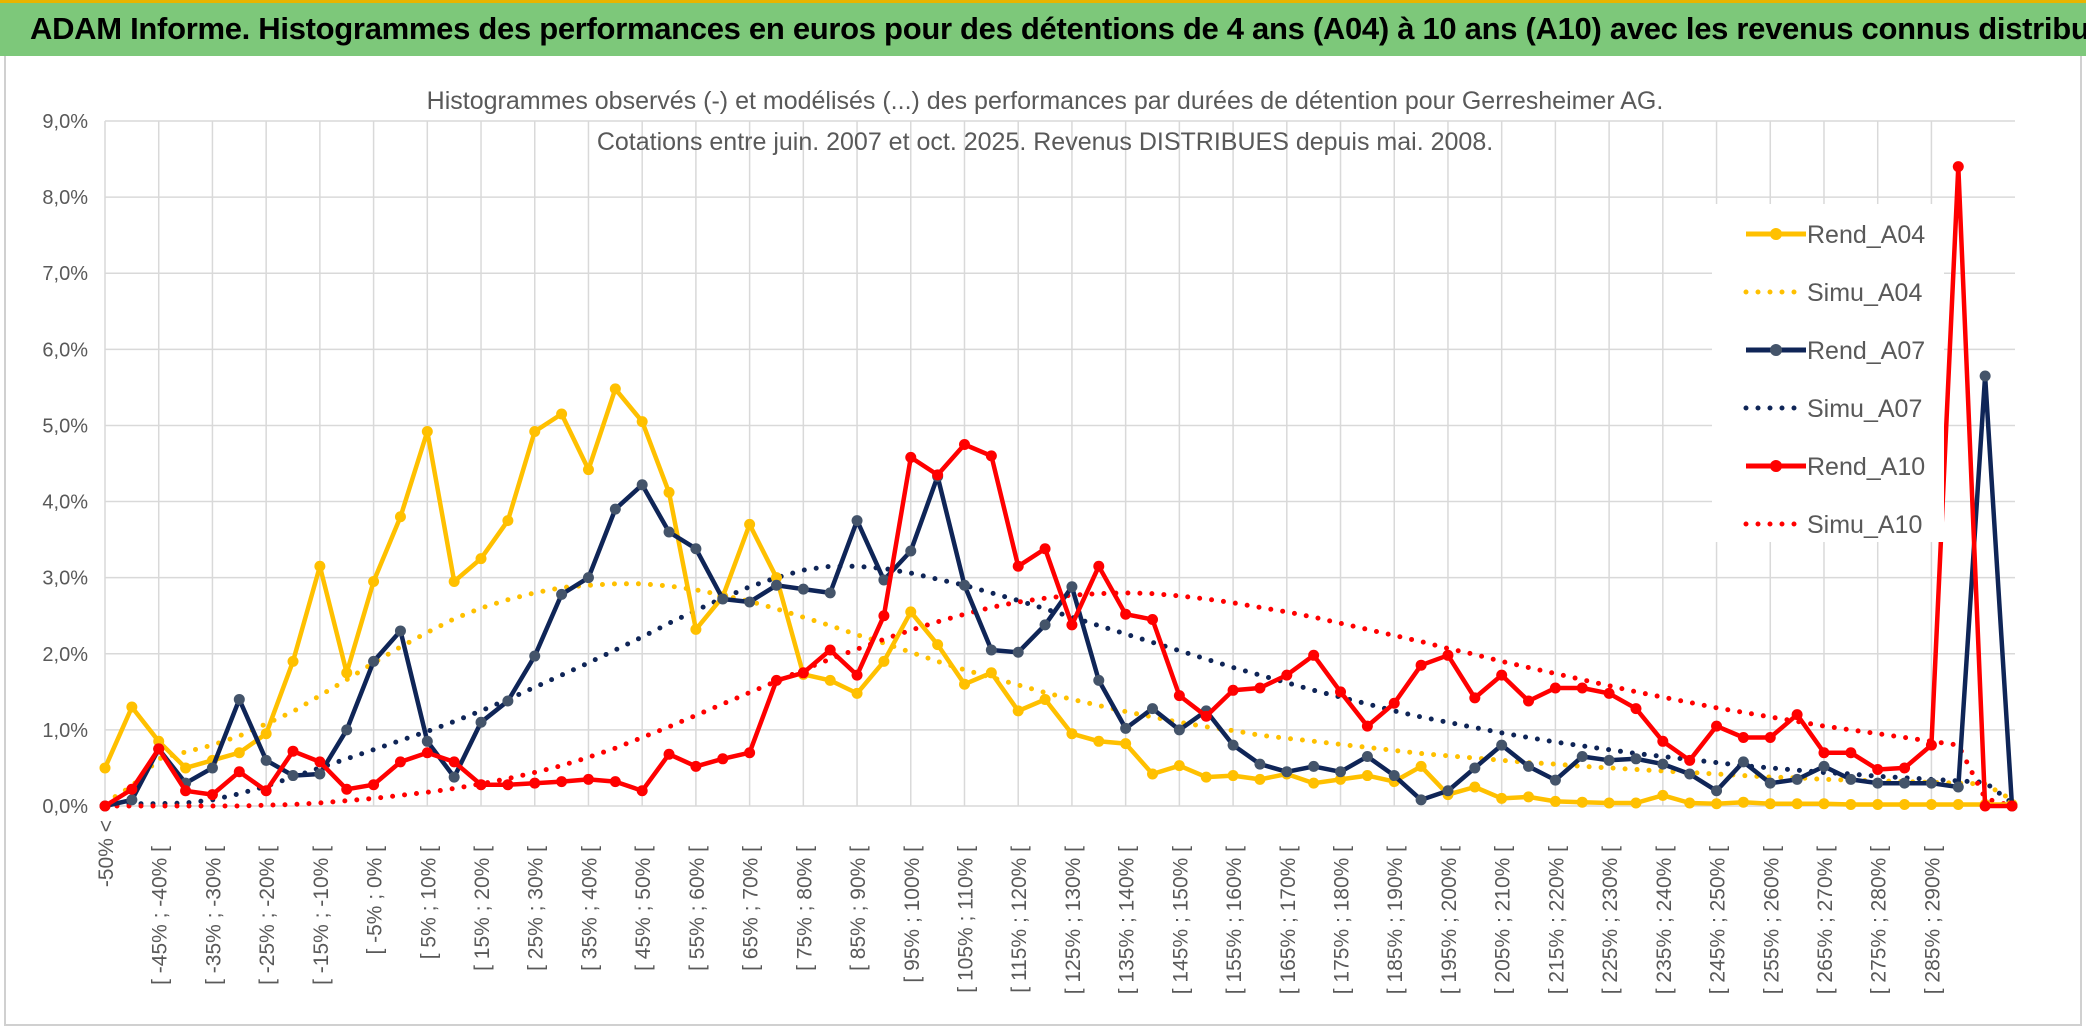  Describe the element at coordinates (1449, 920) in the screenshot. I see `x-tick-label: [ 195% ; 200% [` at that location.